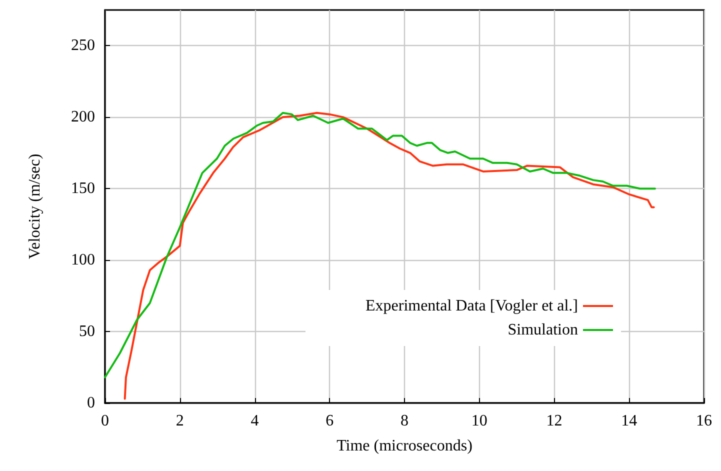 Image resolution: width=721 pixels, height=471 pixels. What do you see at coordinates (83, 189) in the screenshot?
I see `y-tick-label: 150` at bounding box center [83, 189].